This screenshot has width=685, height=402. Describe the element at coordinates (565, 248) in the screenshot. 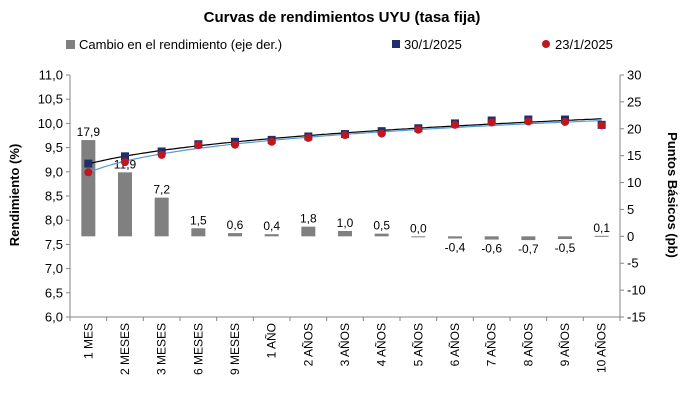

I see `bar-value-label: -0,5` at that location.